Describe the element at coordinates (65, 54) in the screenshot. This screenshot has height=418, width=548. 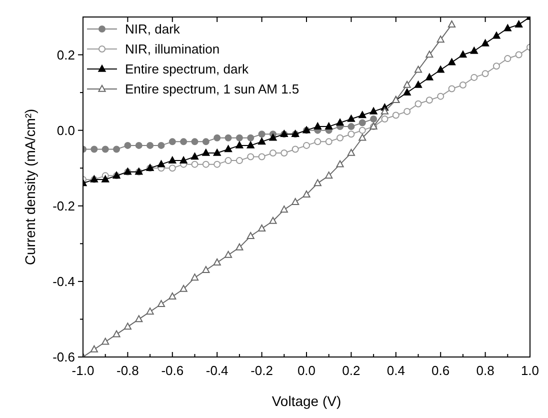
I see `y-tick-label: 0.2` at that location.